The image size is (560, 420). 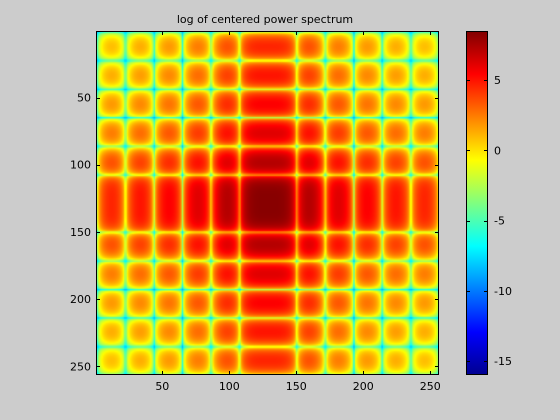 I want to click on y-tick-label: 100, so click(x=80, y=165).